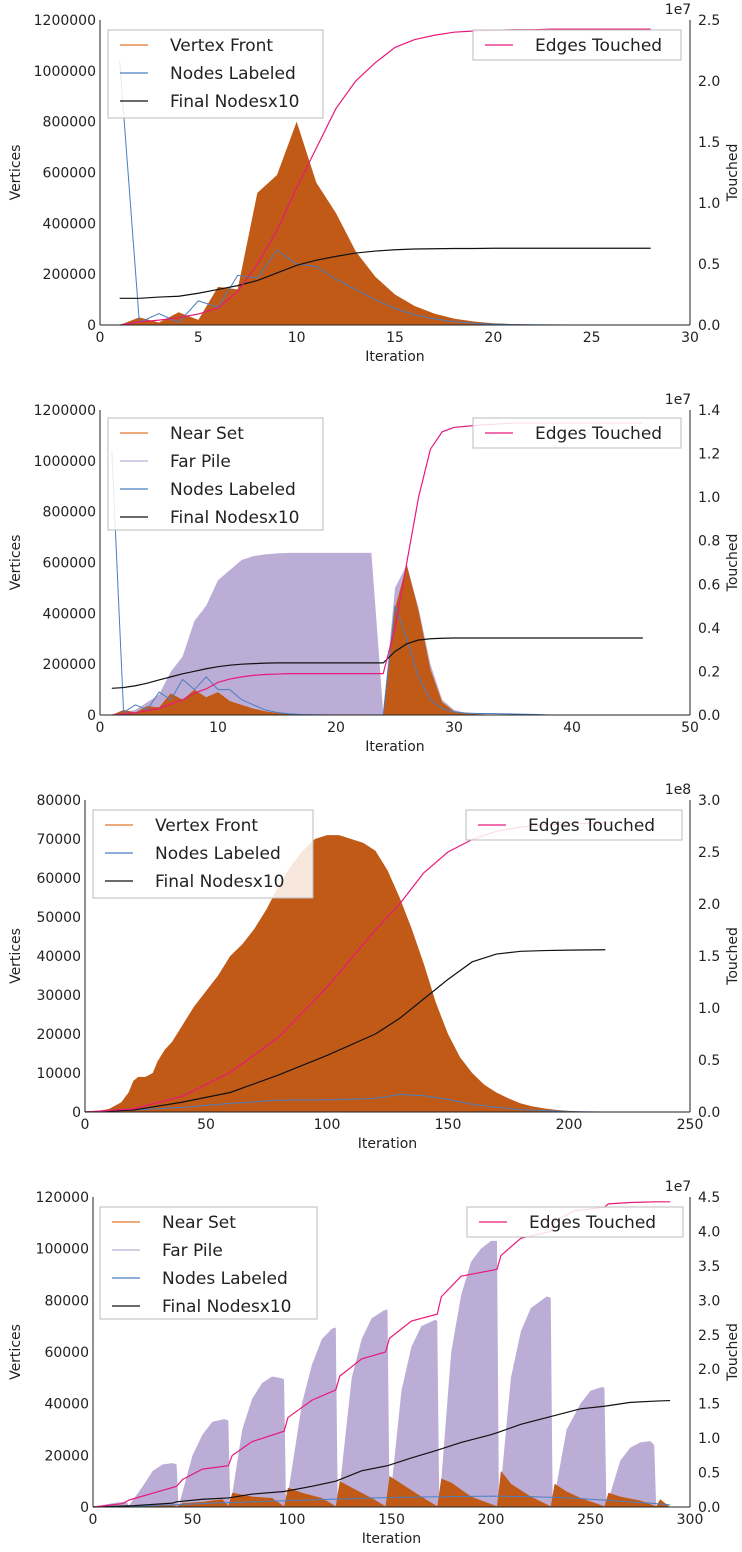  I want to click on y-tick-label: 1200000, so click(65, 21).